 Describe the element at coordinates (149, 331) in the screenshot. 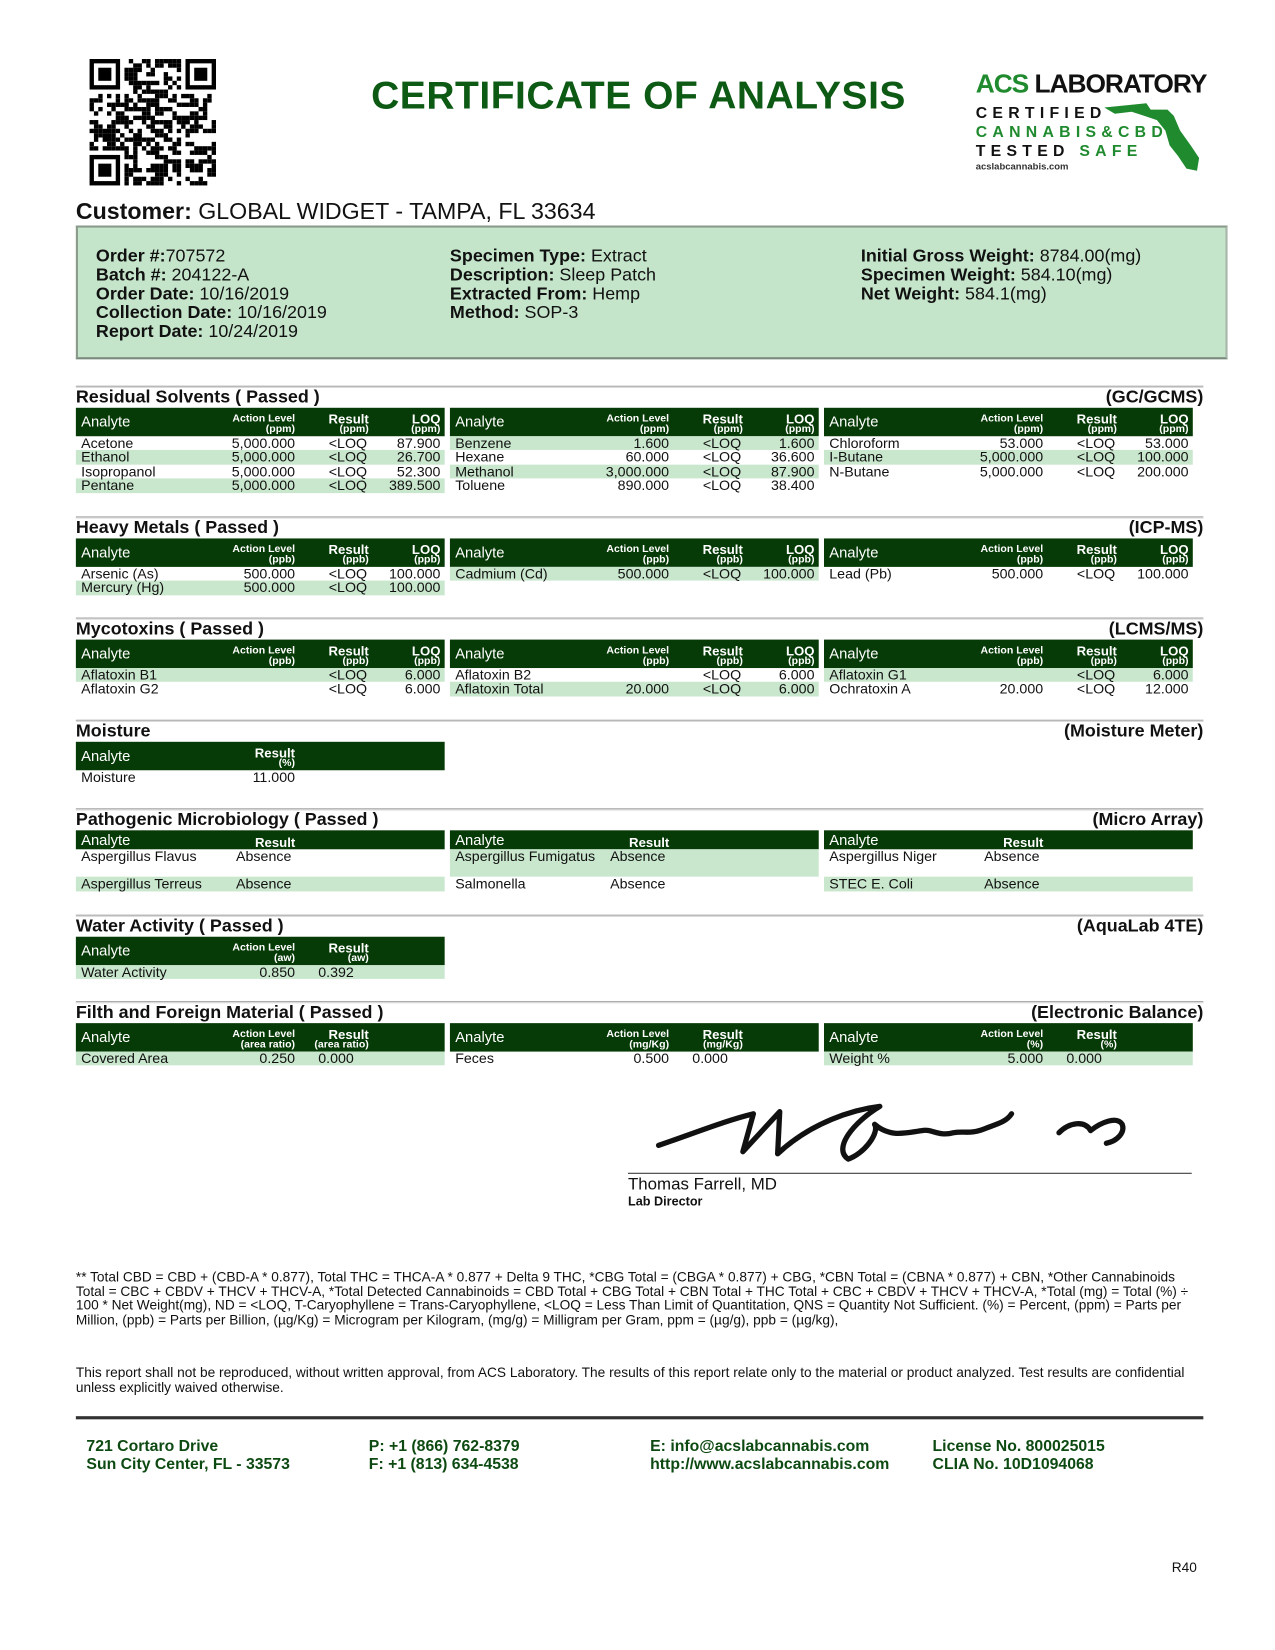

I see `info-label: Report Date:` at that location.